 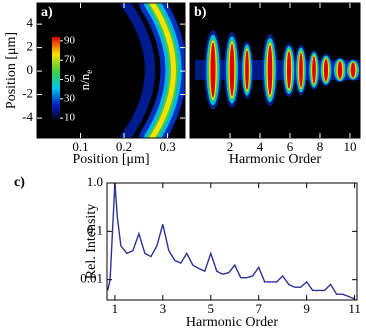 What do you see at coordinates (56, 79) in the screenshot?
I see `colorbar` at bounding box center [56, 79].